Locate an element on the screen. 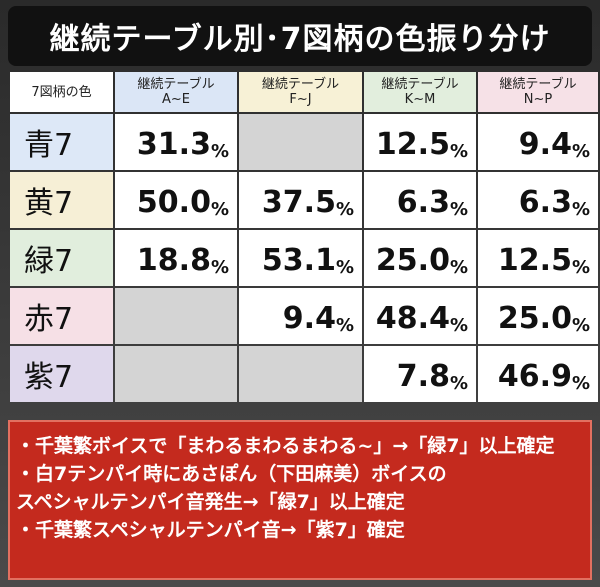 This screenshot has height=587, width=600. column-header: 継続テーブル F~J is located at coordinates (300, 92).